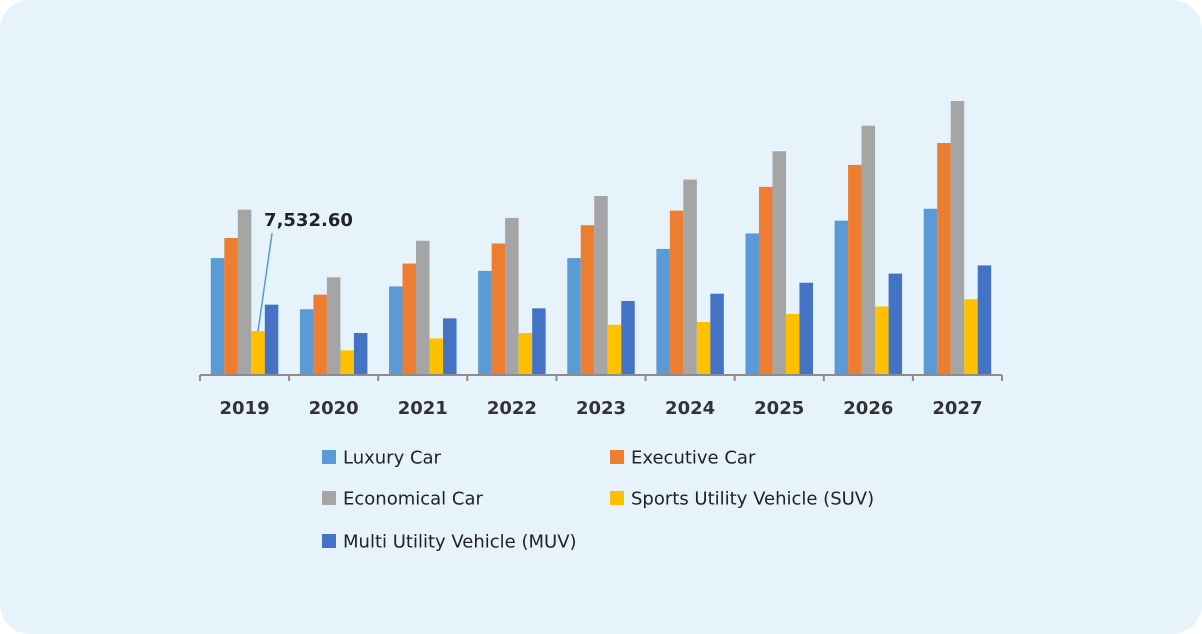 The width and height of the screenshot is (1202, 634). I want to click on bar-executive-car-2019, so click(231, 306).